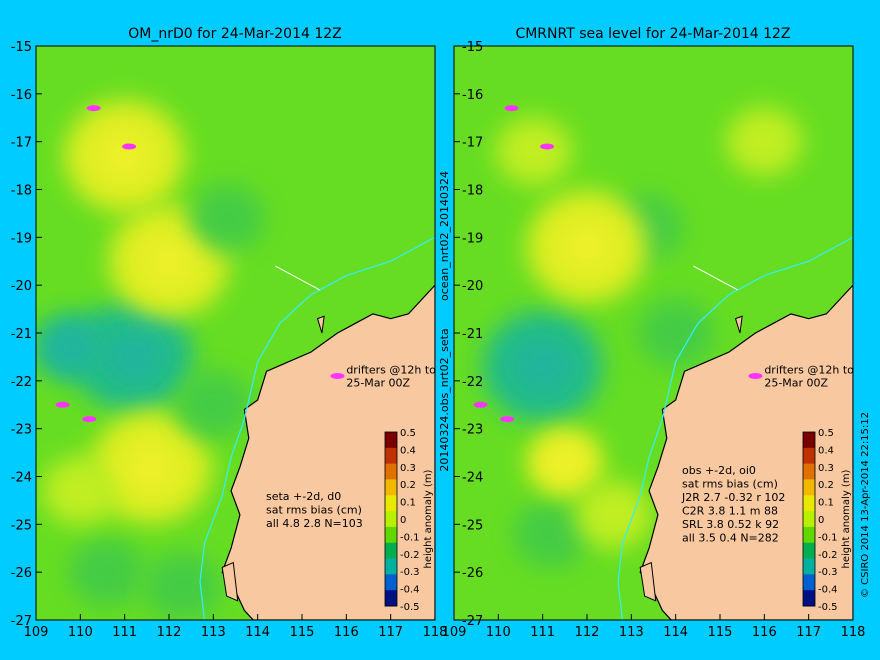 Image resolution: width=880 pixels, height=660 pixels. Describe the element at coordinates (21, 95) in the screenshot. I see `y-tick-label: -16` at that location.